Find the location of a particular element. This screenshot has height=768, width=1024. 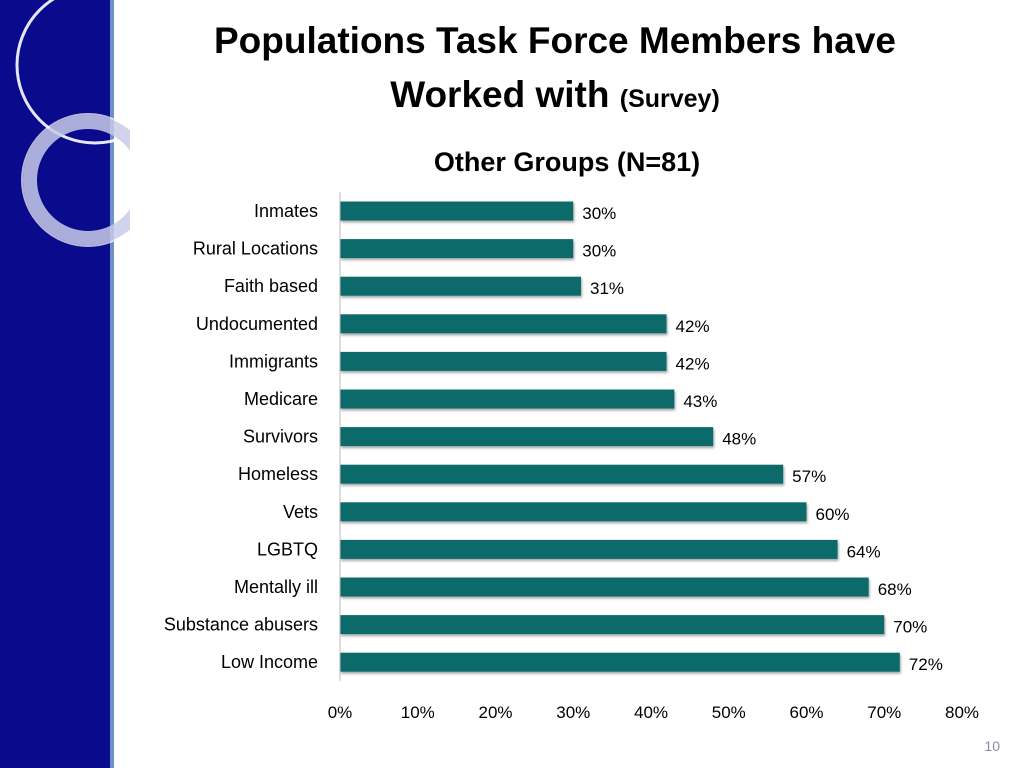

bar-low-income is located at coordinates (620, 662).